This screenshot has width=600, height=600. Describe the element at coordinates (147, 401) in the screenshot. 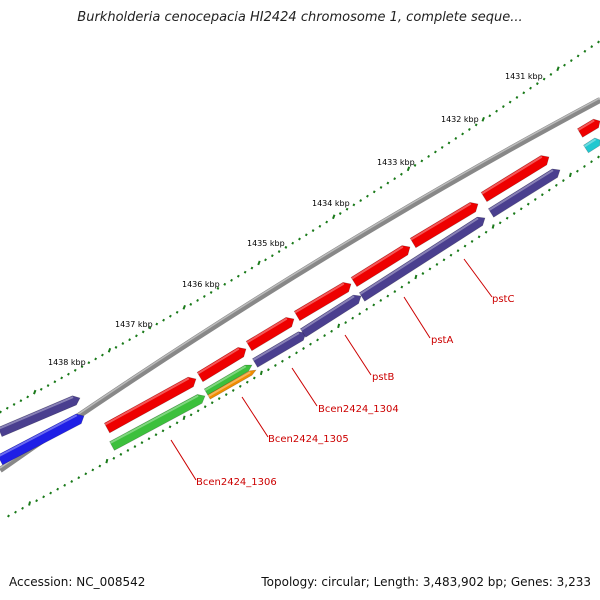

I see `gene-arrow-bcen2424-1306-highlight` at that location.